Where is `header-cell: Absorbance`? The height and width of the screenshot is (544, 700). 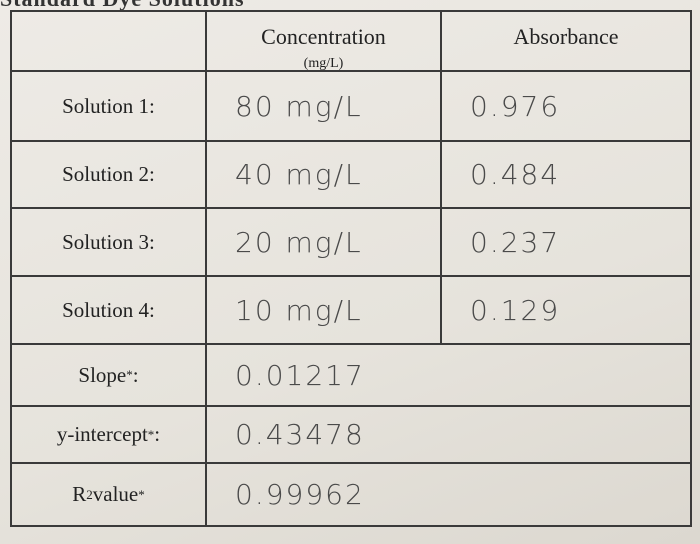
header-cell: Absorbance is located at coordinates (566, 41).